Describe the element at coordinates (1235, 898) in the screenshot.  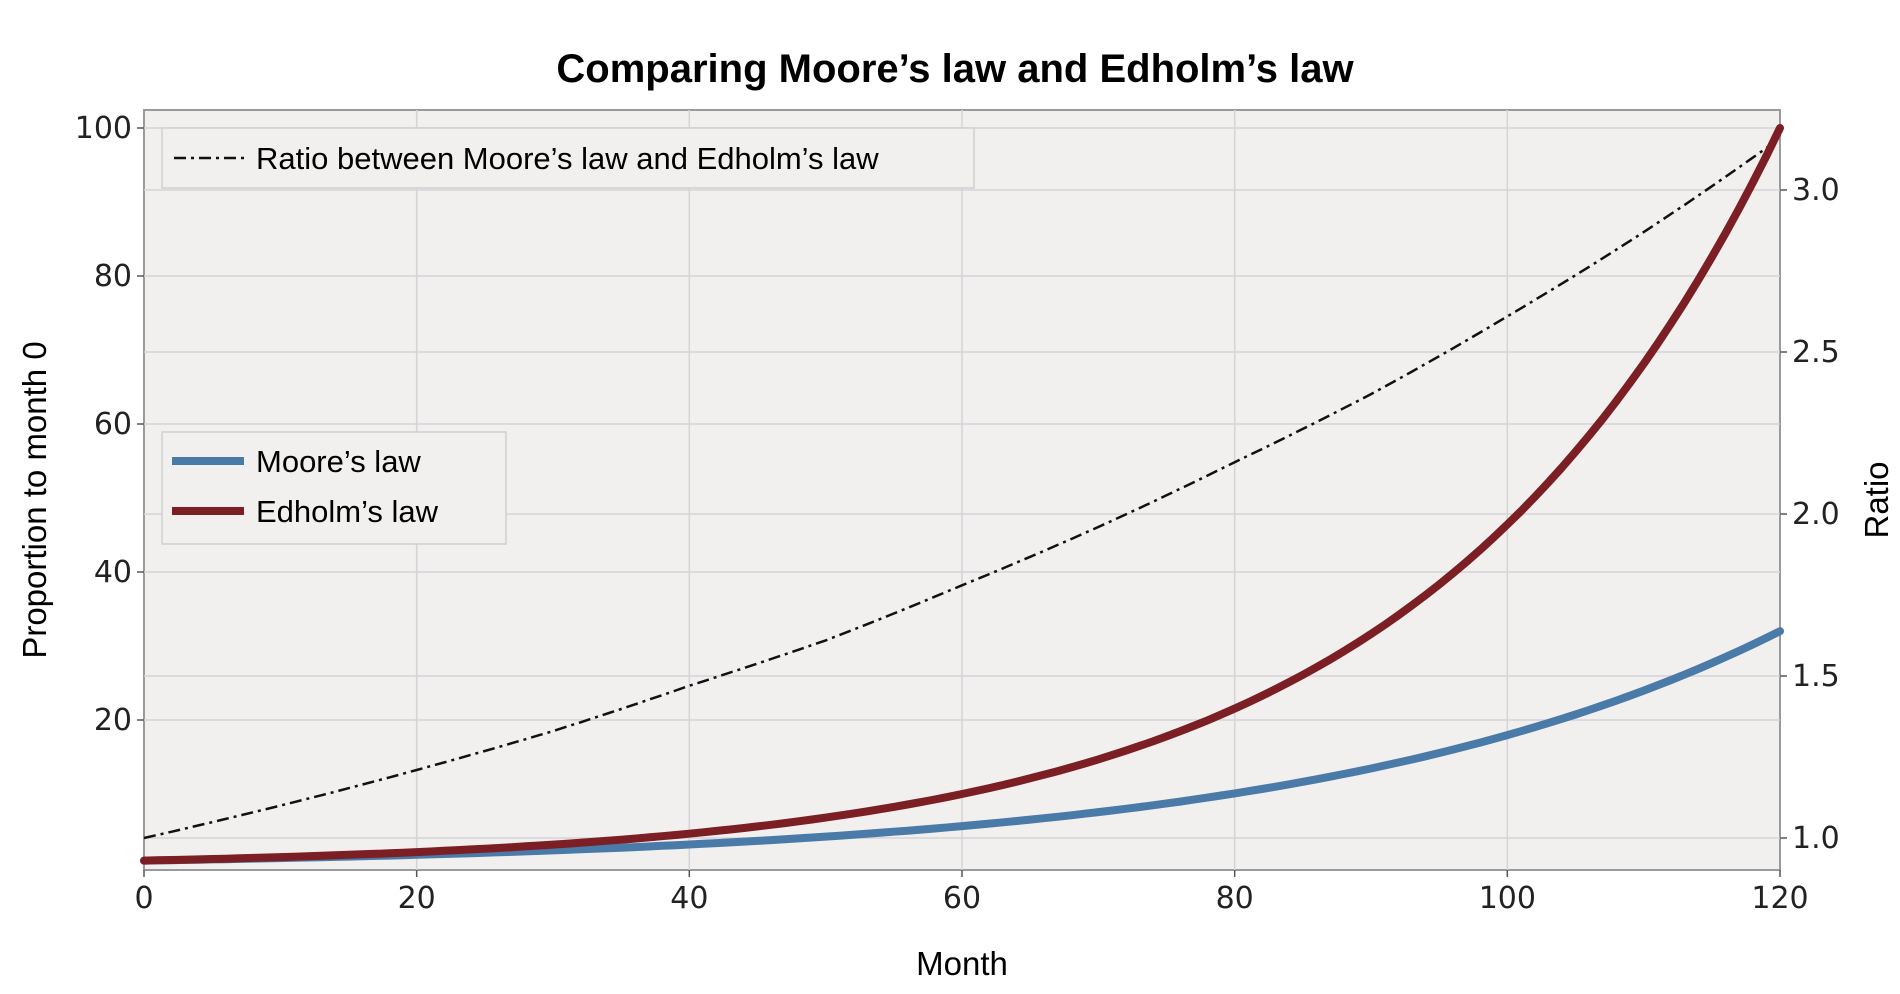
I see `x-tick-label: 80` at that location.